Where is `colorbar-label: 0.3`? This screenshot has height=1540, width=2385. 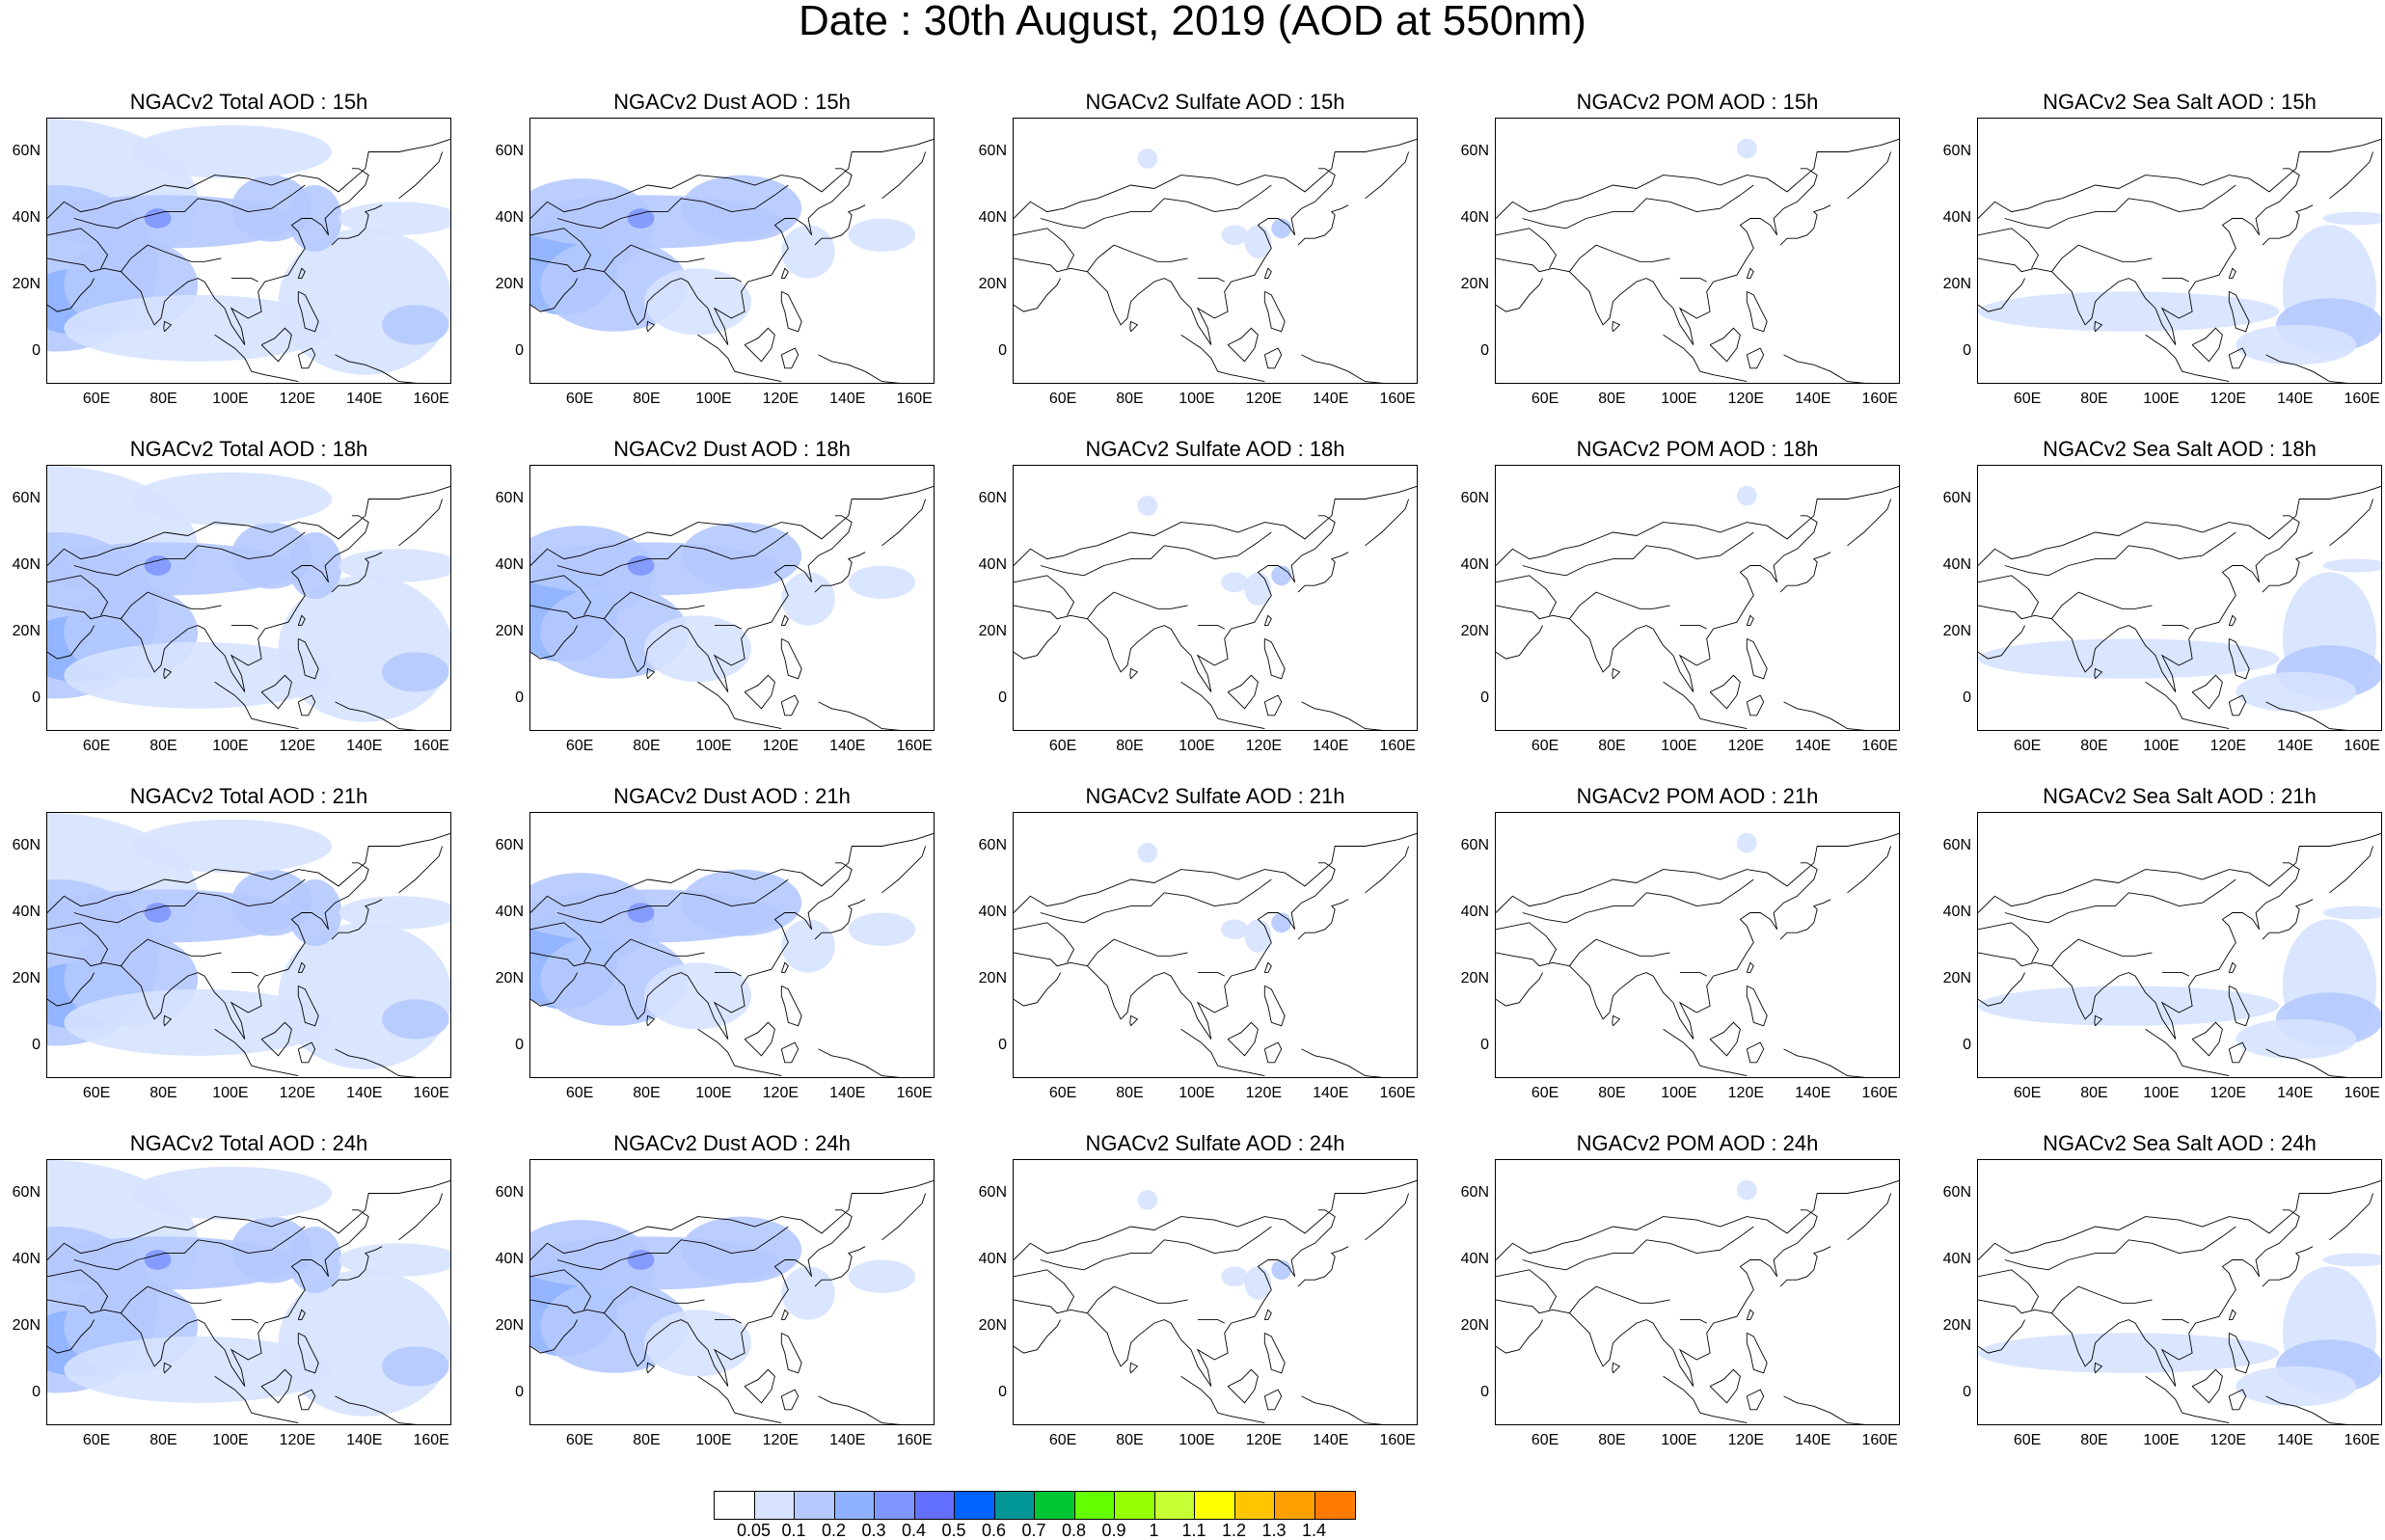
colorbar-label: 0.3 is located at coordinates (874, 1530).